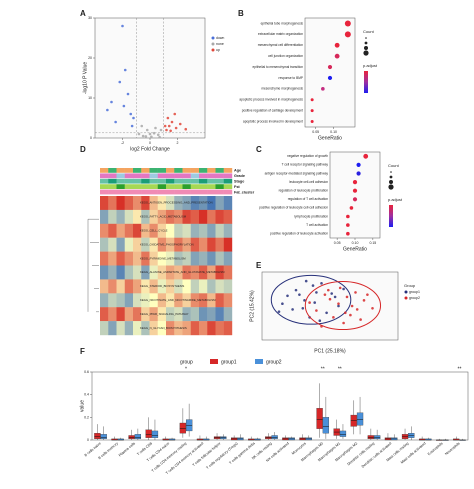 This screenshot has height=489, width=474. Describe the element at coordinates (239, 176) in the screenshot. I see `annotation-label: Grade` at that location.